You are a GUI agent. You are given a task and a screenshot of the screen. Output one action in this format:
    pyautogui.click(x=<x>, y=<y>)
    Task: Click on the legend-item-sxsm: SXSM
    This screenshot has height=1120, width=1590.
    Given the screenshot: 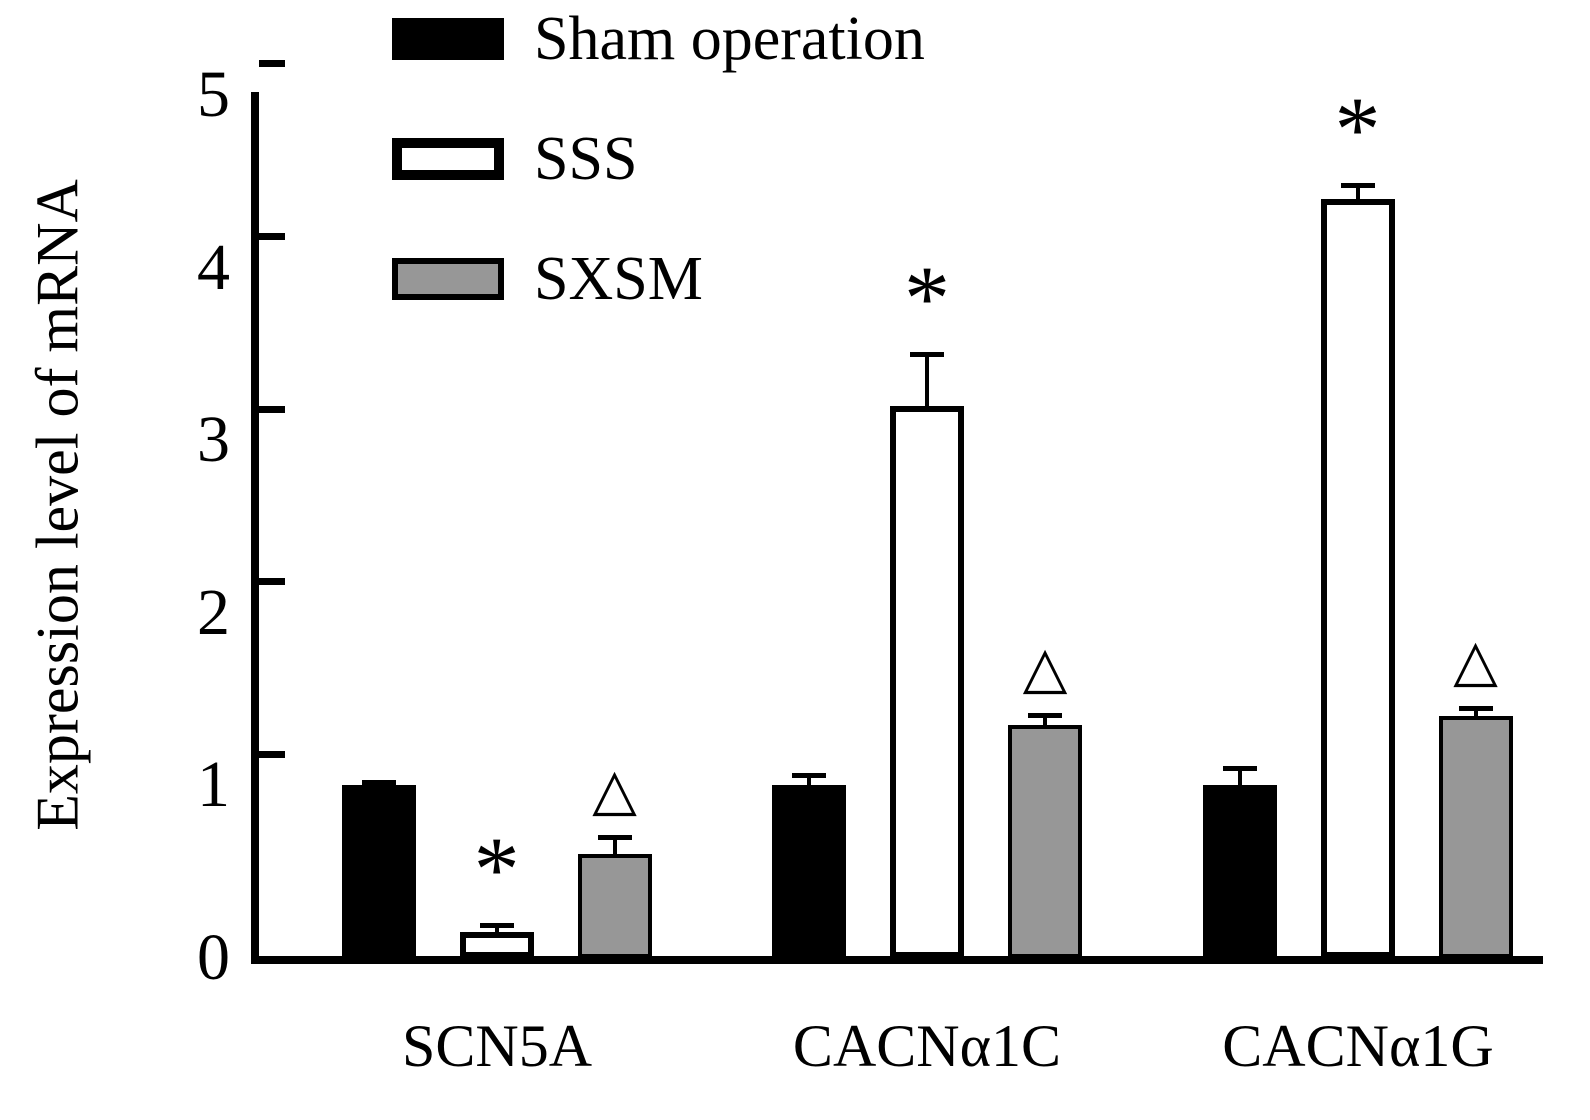 What is the action you would take?
    pyautogui.click(x=658, y=279)
    